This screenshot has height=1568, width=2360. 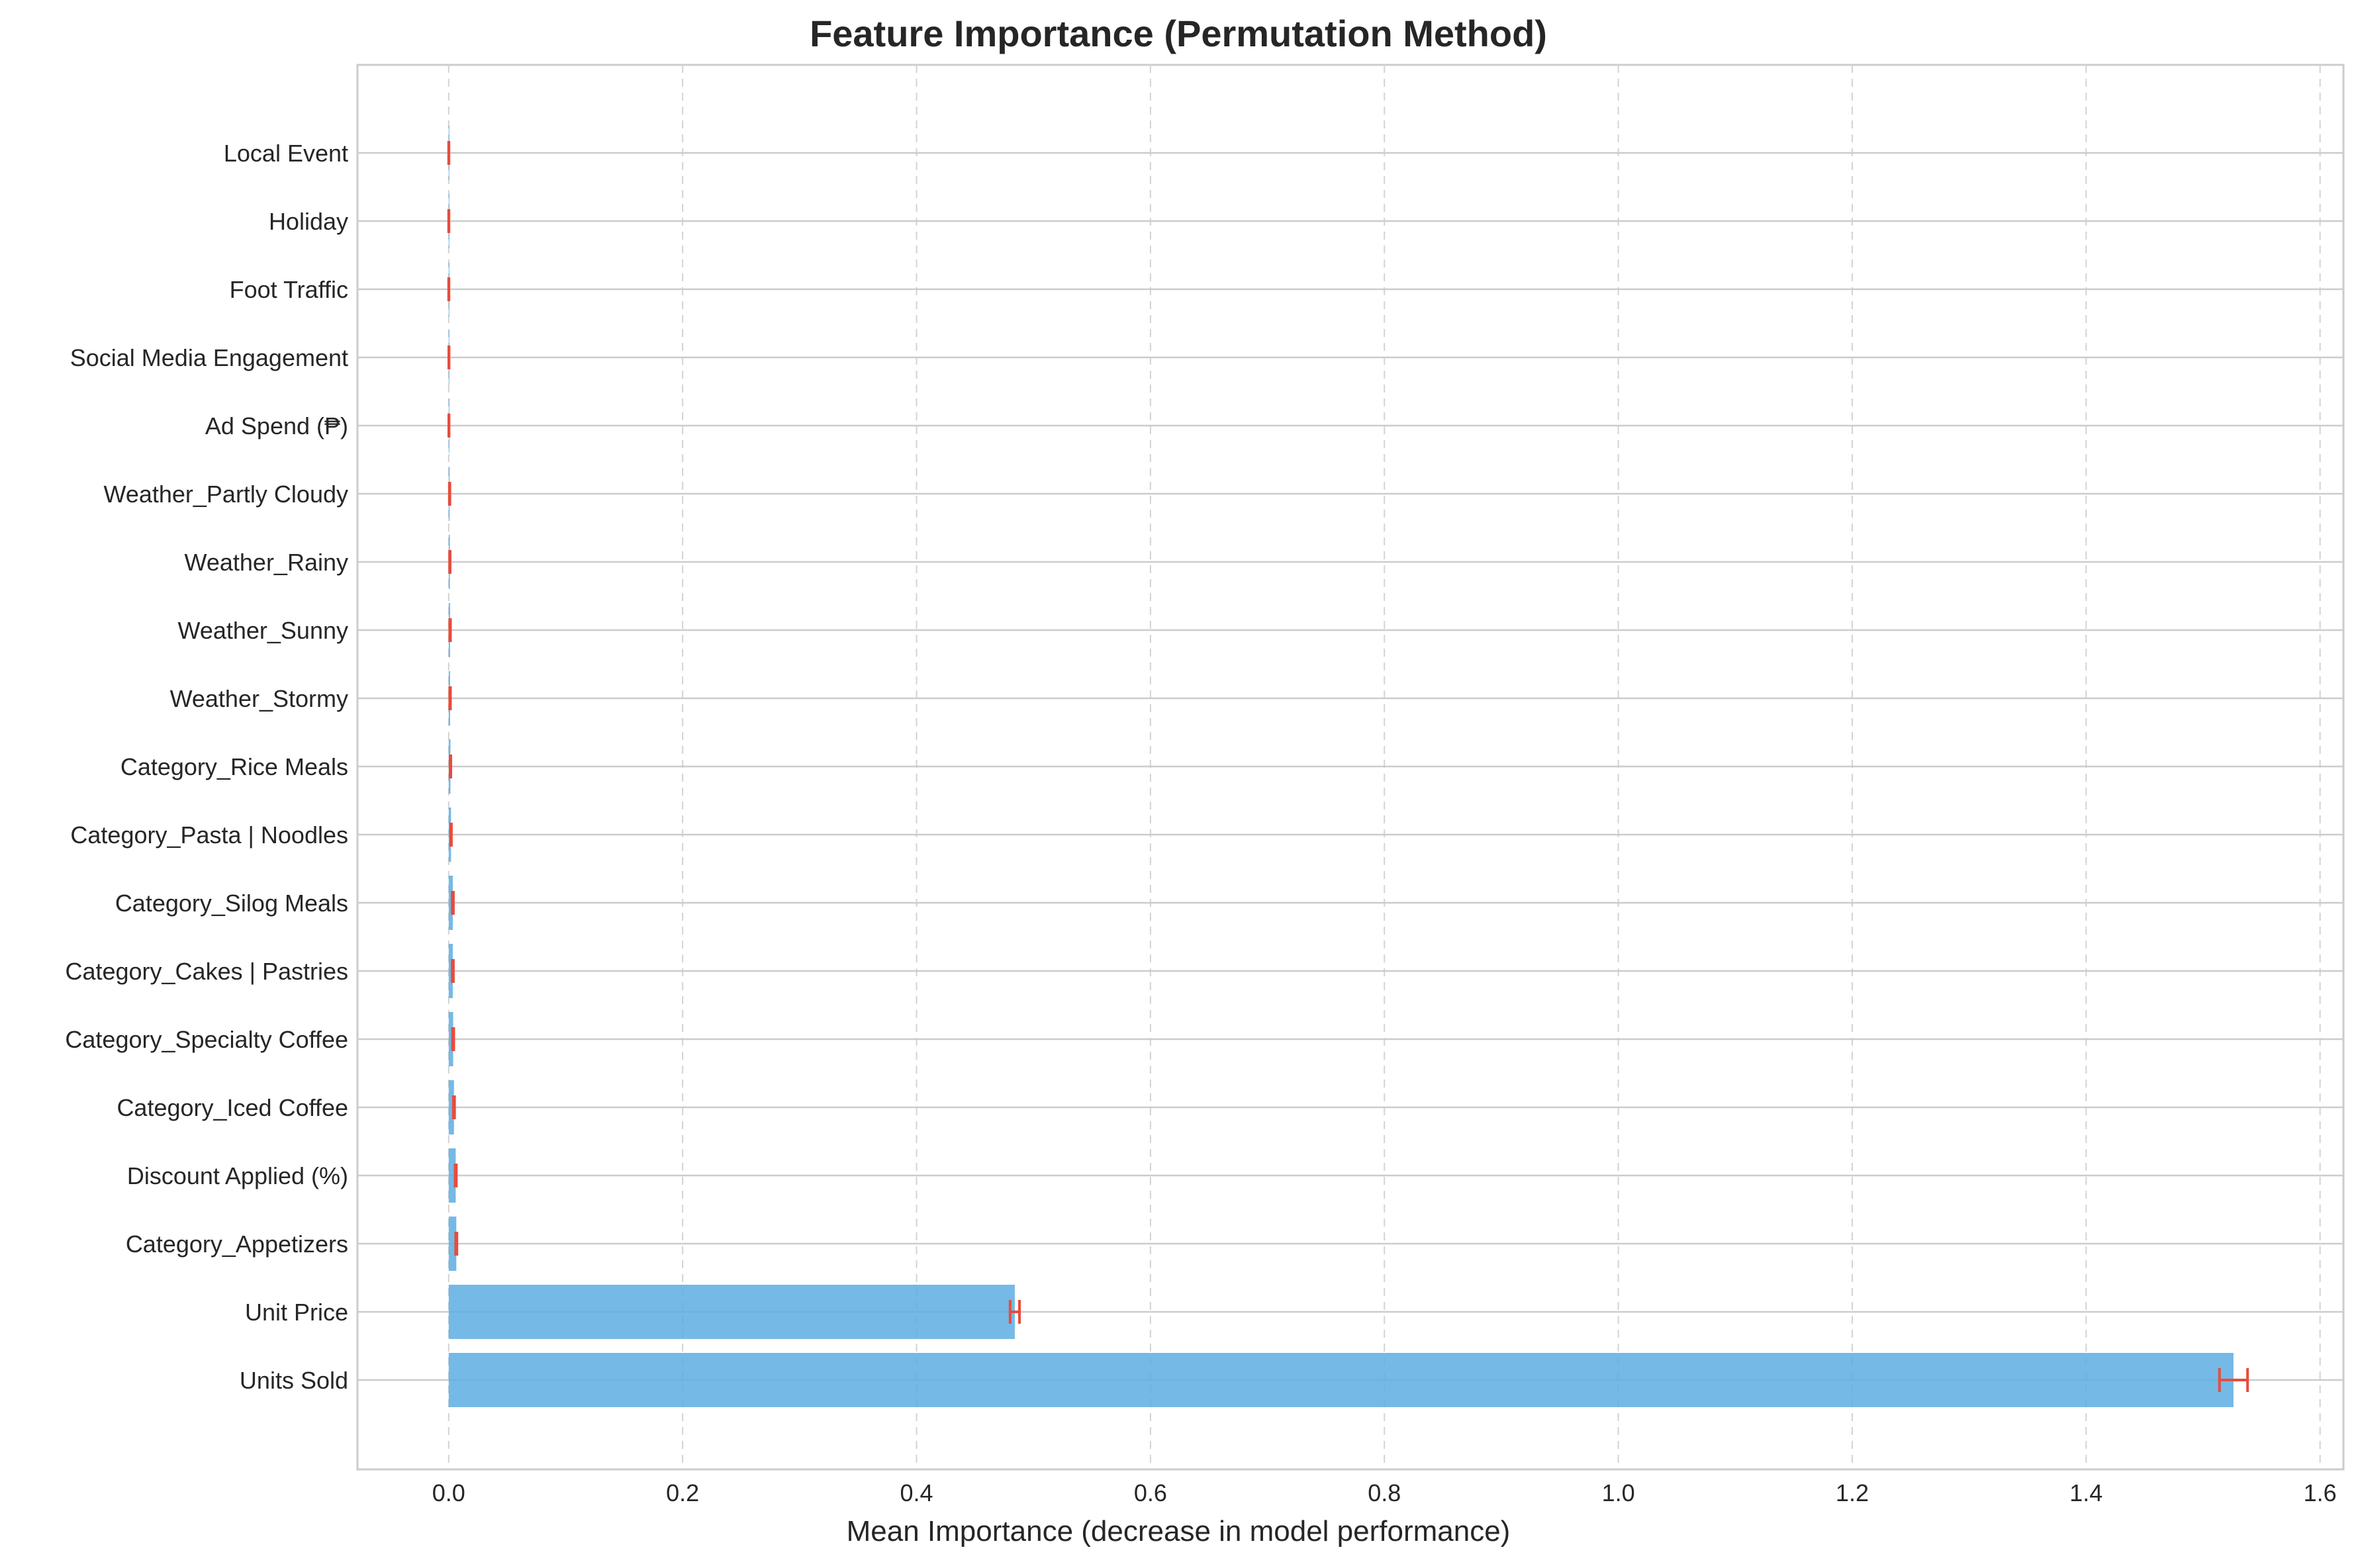 I want to click on x-tick-label: 0.8, so click(x=1384, y=1492).